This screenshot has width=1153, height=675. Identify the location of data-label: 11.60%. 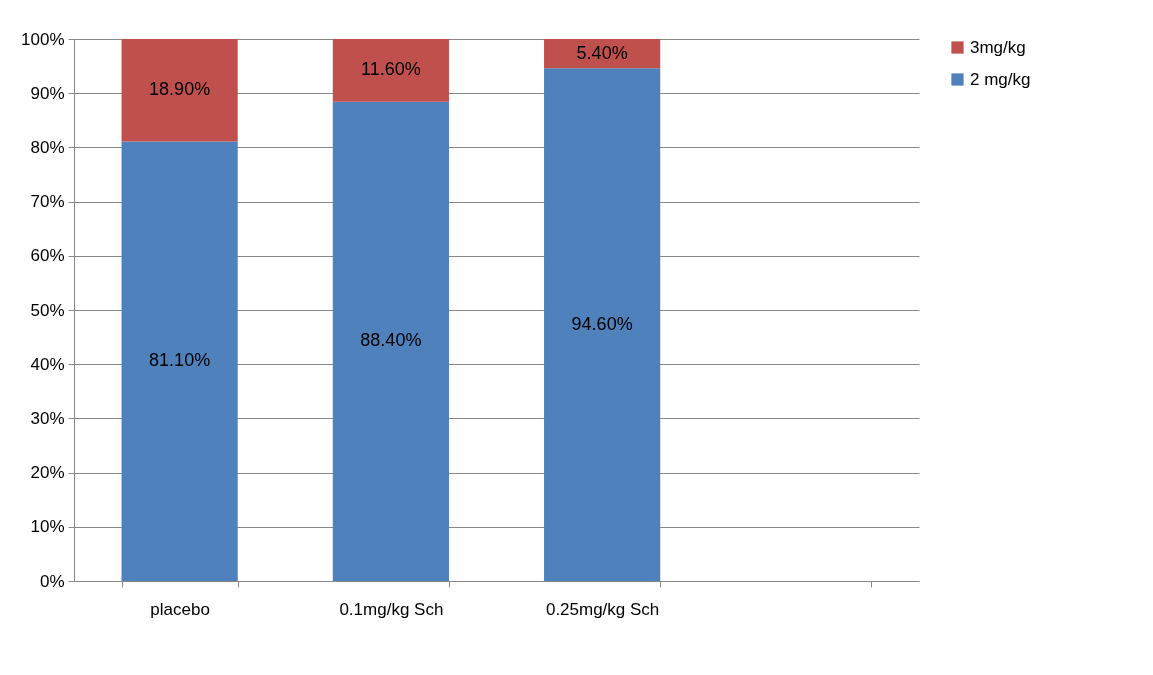
(391, 69).